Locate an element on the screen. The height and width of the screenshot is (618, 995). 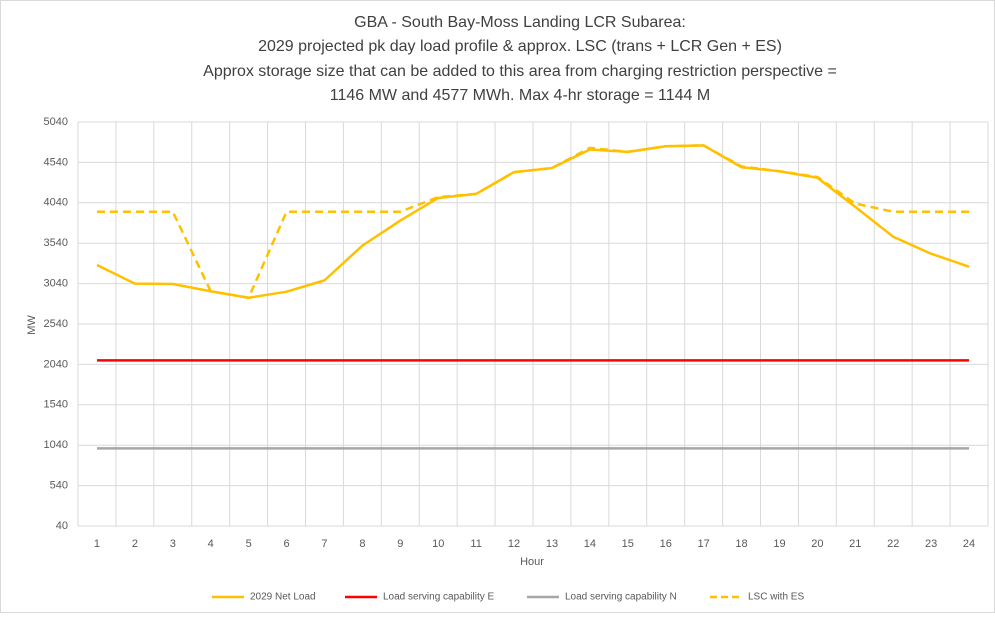
x-tick-label: 12 is located at coordinates (514, 544).